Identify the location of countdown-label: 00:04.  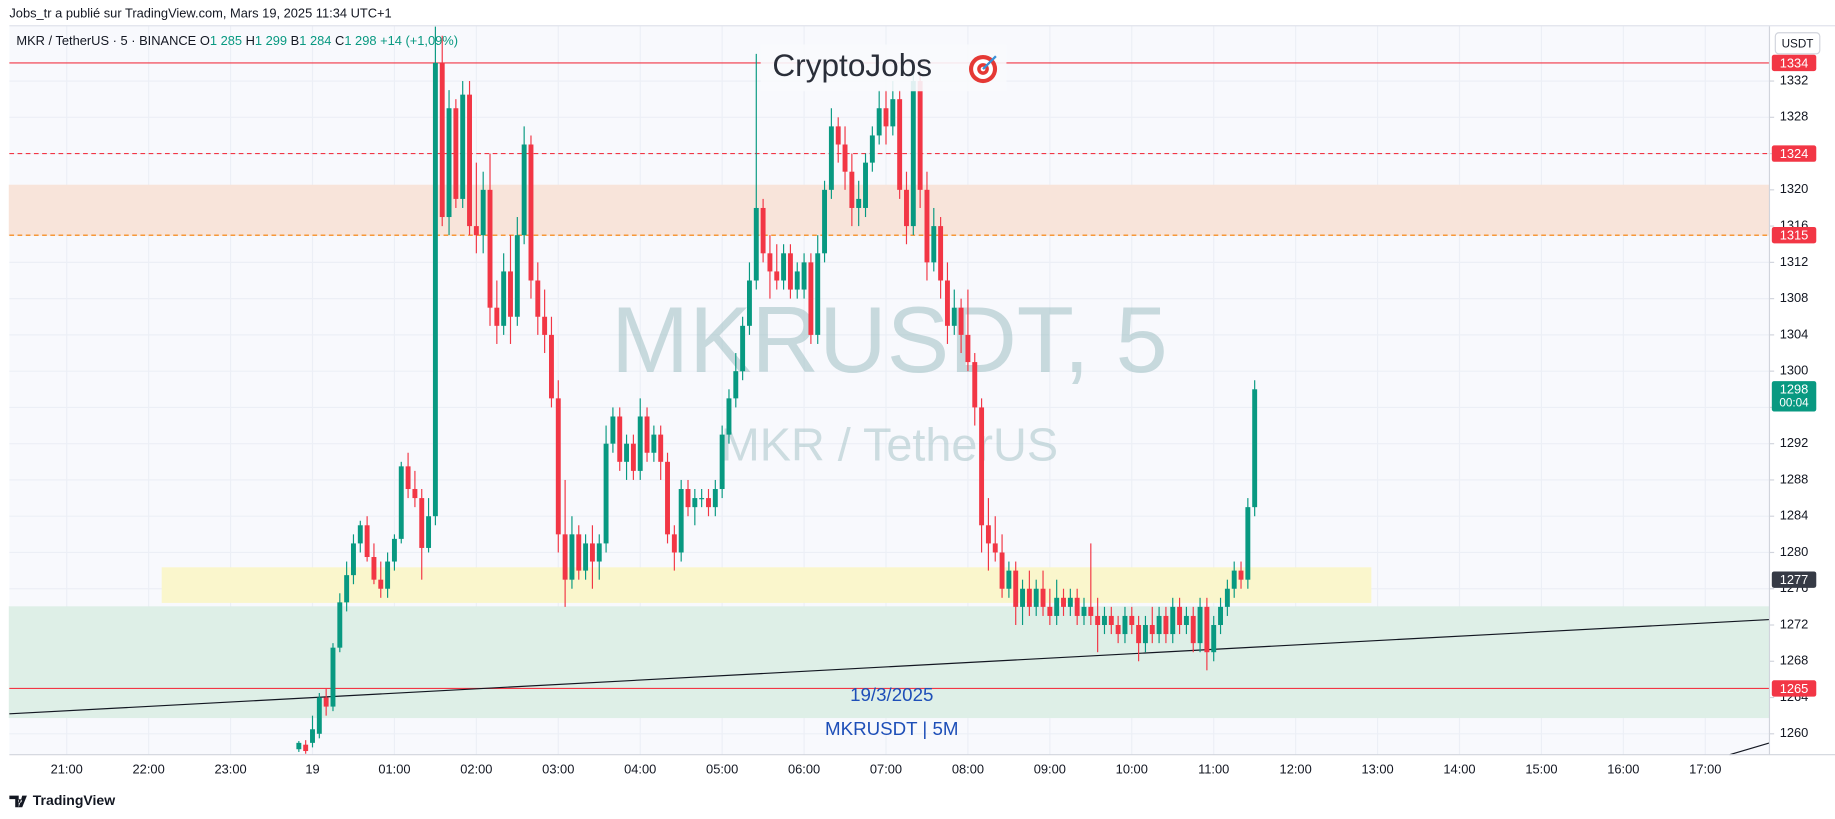
(1794, 402).